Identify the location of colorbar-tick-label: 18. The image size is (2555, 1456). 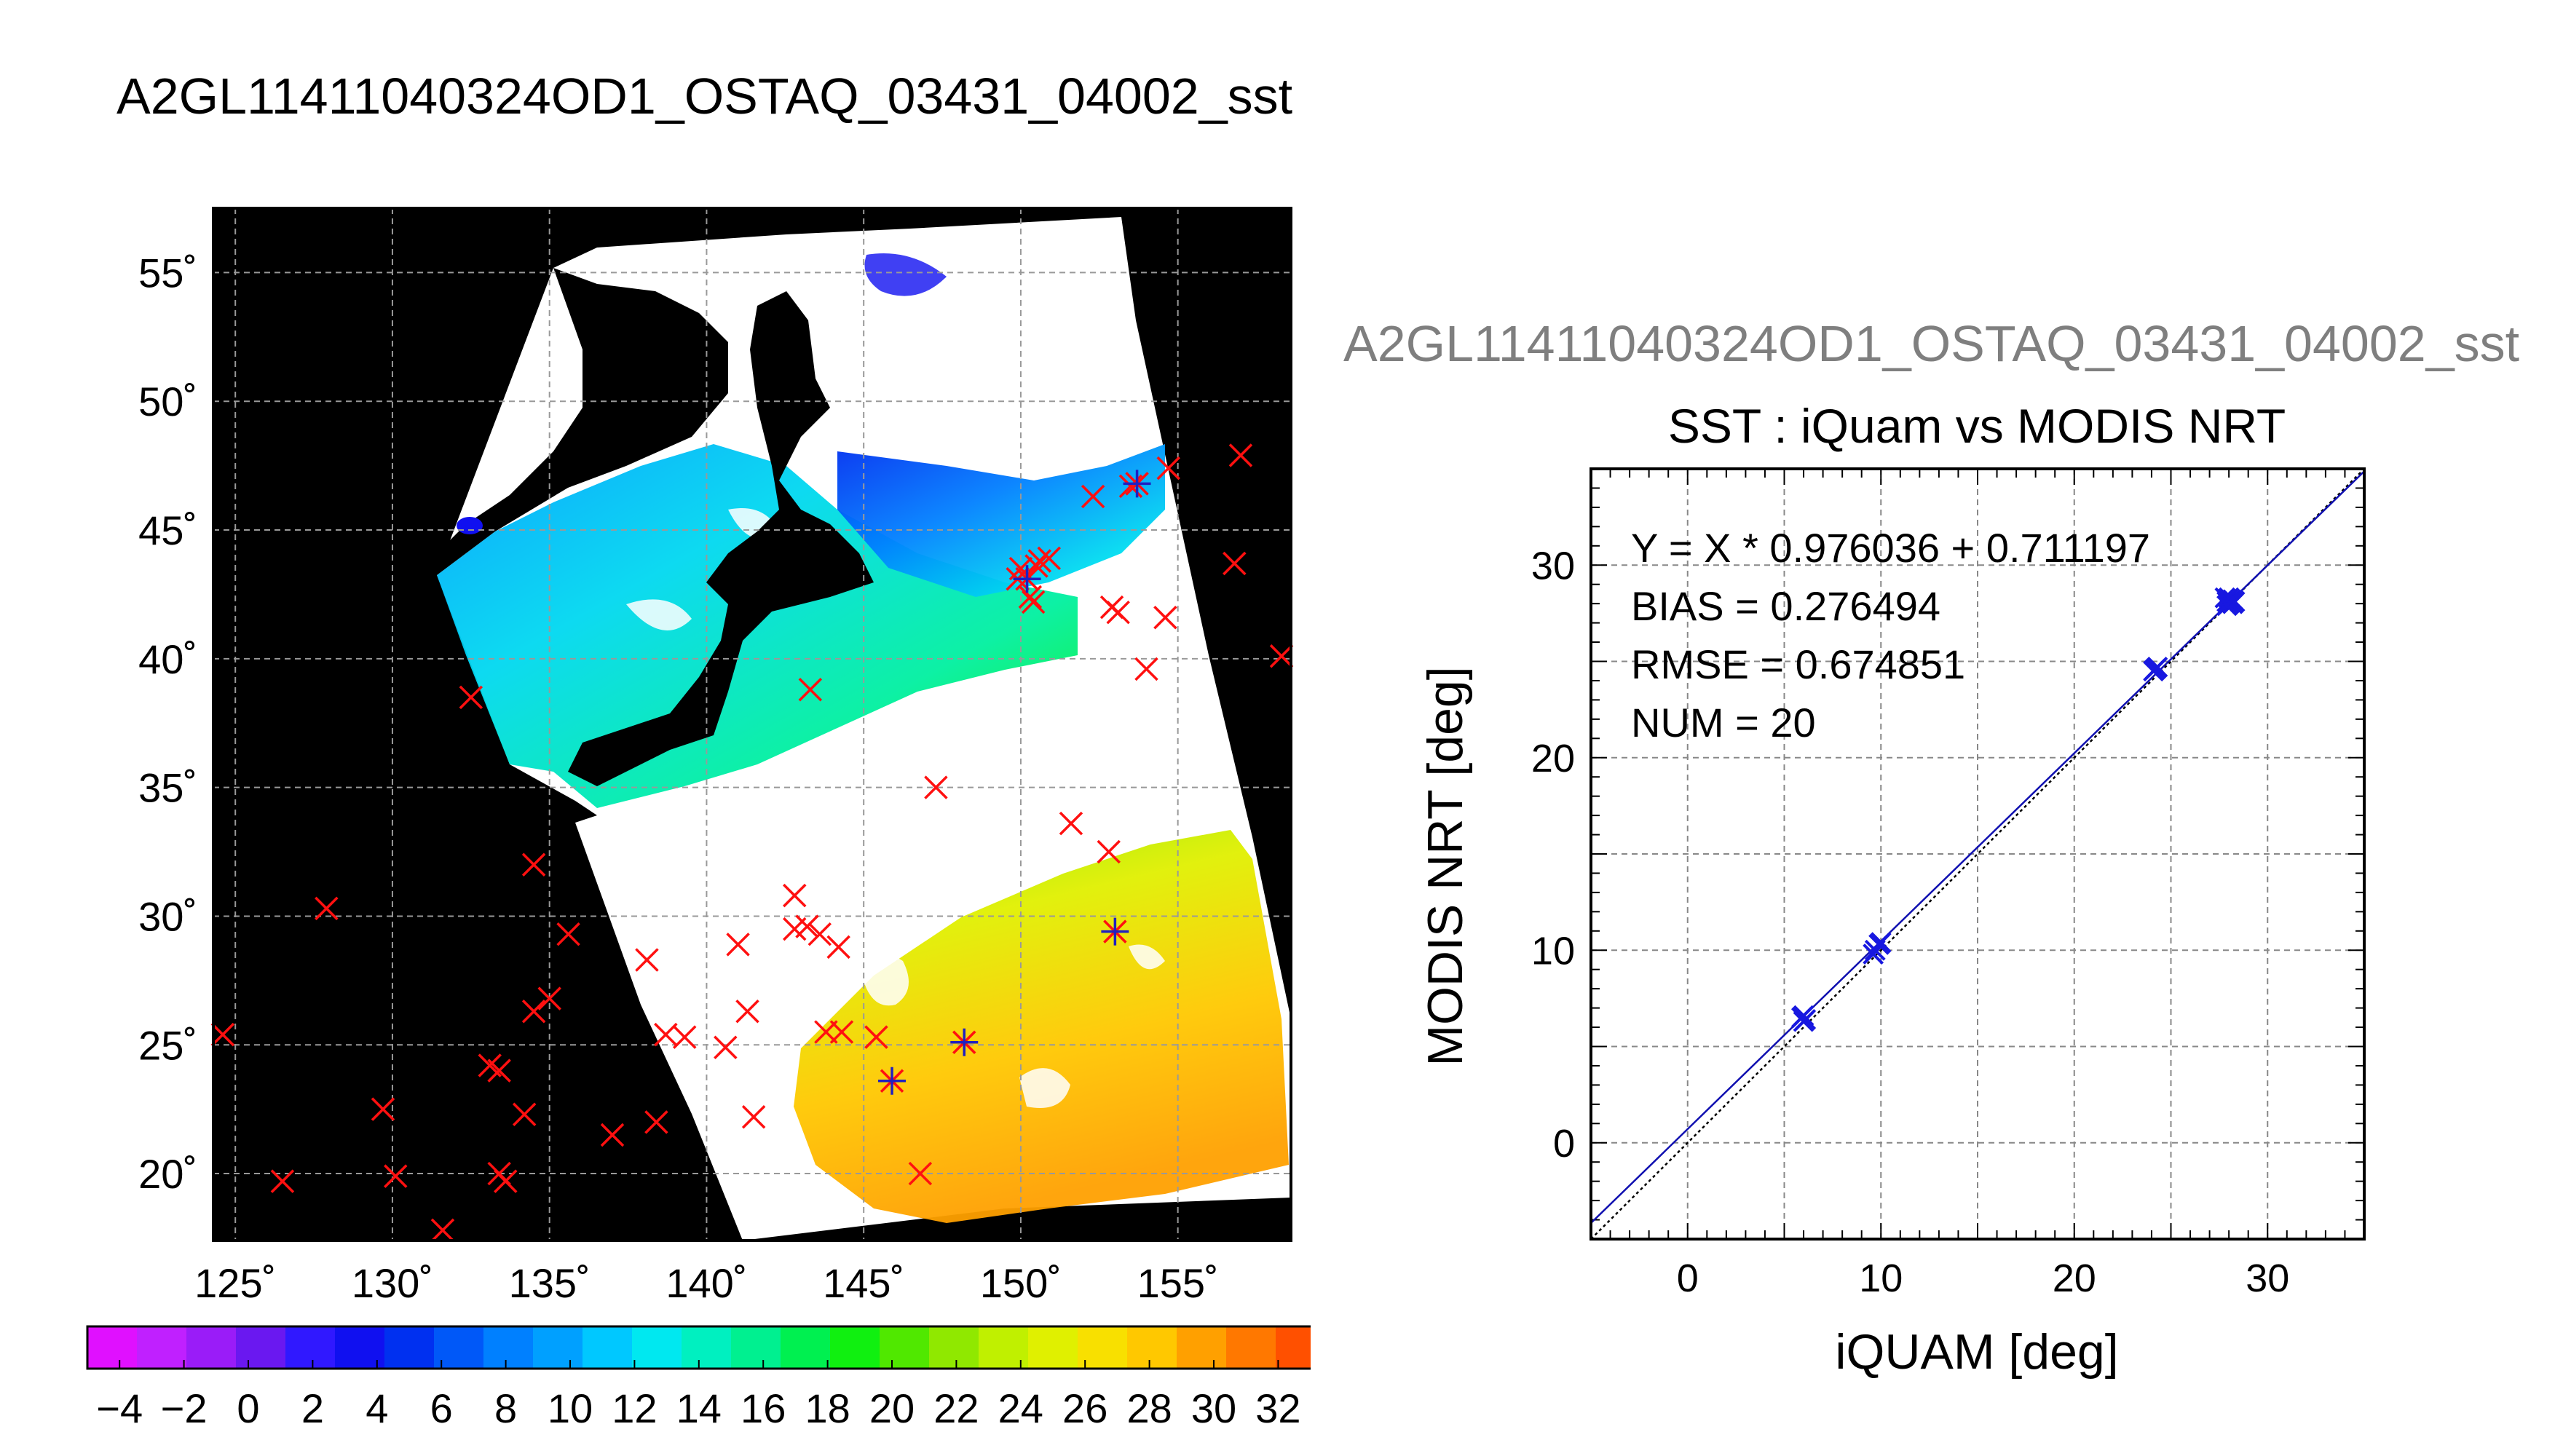
(827, 1408).